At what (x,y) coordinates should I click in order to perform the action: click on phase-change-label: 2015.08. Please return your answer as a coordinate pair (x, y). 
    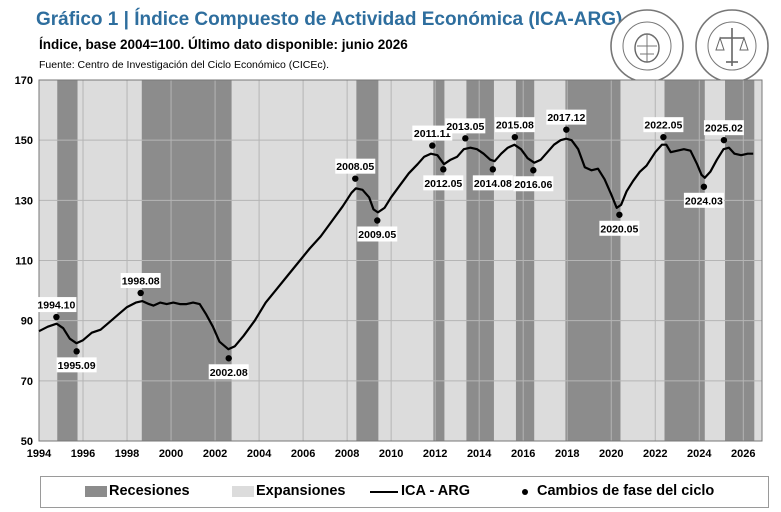
    Looking at the image, I should click on (515, 126).